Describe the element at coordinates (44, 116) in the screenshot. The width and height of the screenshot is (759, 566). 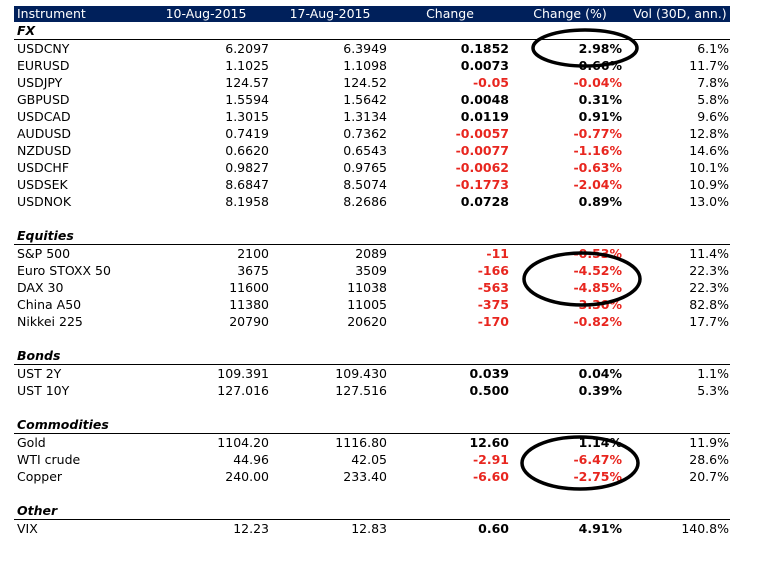
I see `instrument-cell: USDCAD` at that location.